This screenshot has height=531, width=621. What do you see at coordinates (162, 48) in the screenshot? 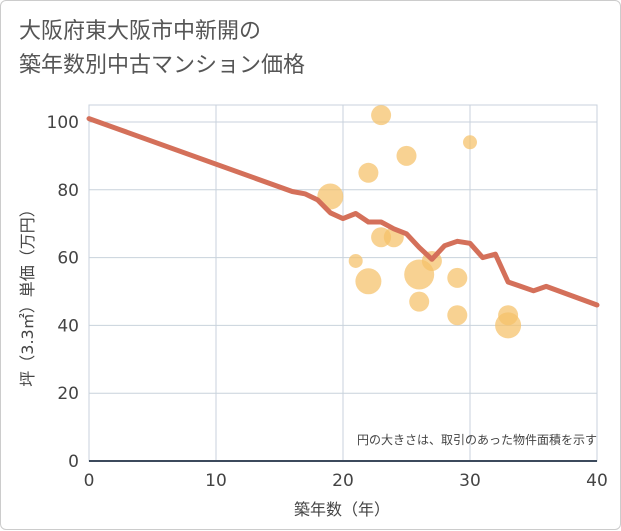
I see `chart-title: 大阪府東大阪市中新開の 築年数別中古マンション価格` at bounding box center [162, 48].